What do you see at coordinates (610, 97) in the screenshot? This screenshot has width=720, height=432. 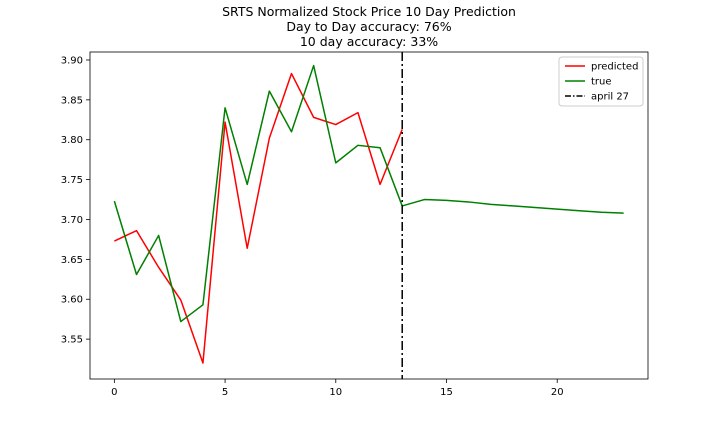 I see `legend-label: april 27` at bounding box center [610, 97].